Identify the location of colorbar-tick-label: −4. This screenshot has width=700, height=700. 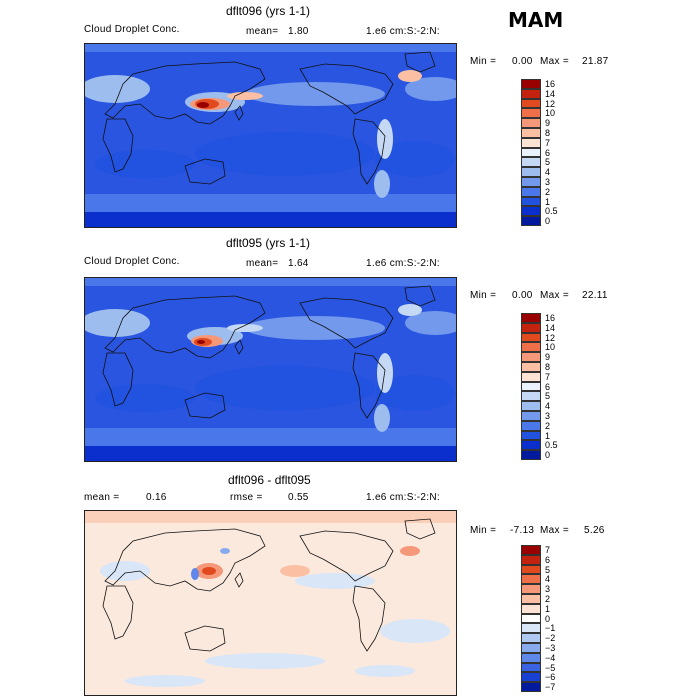
(550, 657).